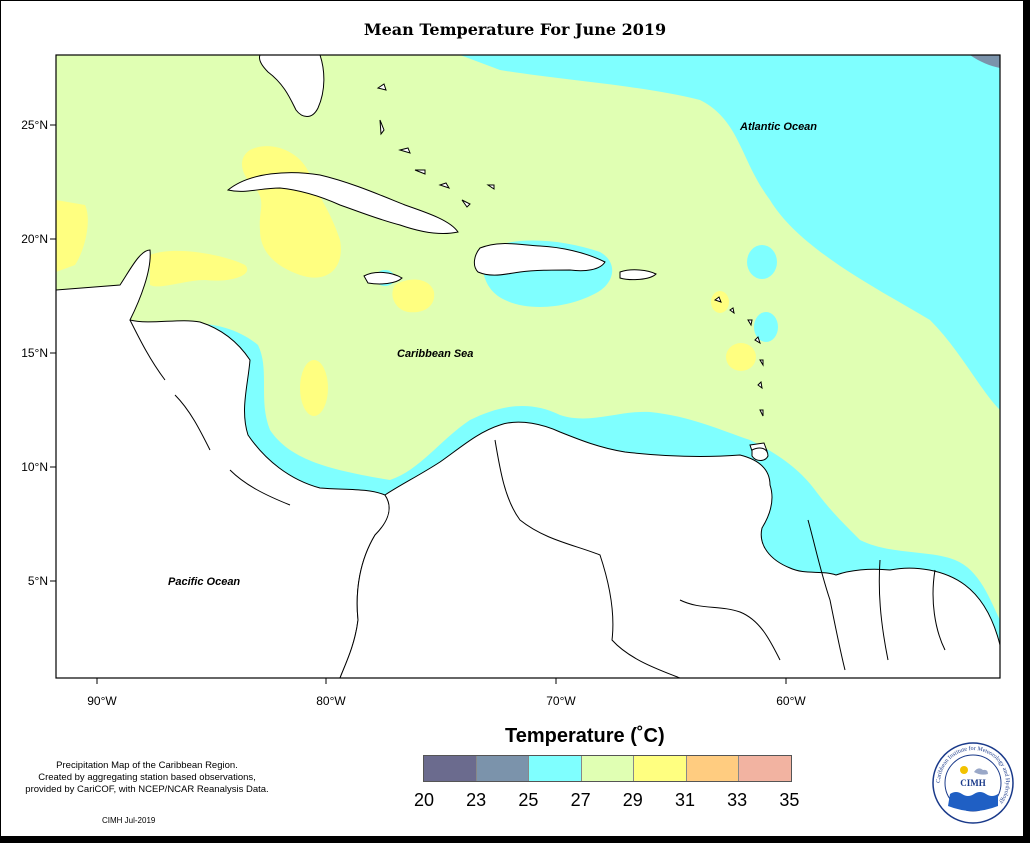 The image size is (1030, 843). I want to click on venezuela-brazil-border, so click(730, 630).